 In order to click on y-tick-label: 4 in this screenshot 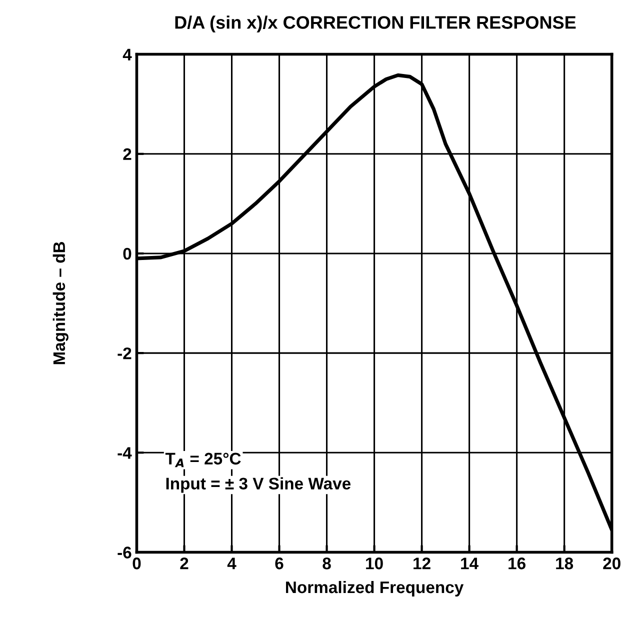, I will do `click(127, 54)`.